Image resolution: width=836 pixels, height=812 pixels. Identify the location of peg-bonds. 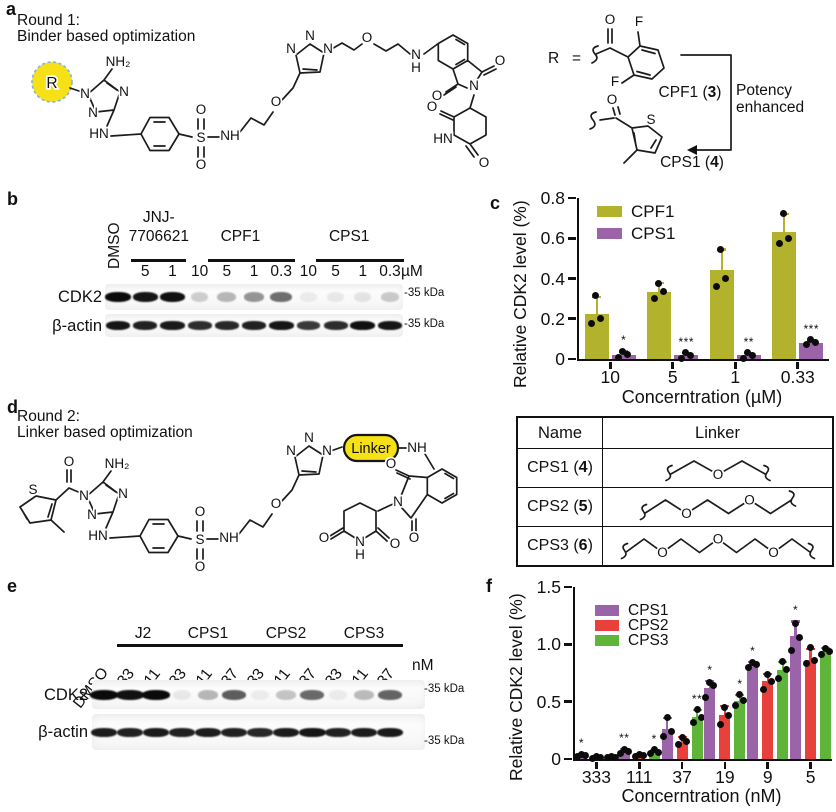
(717, 505).